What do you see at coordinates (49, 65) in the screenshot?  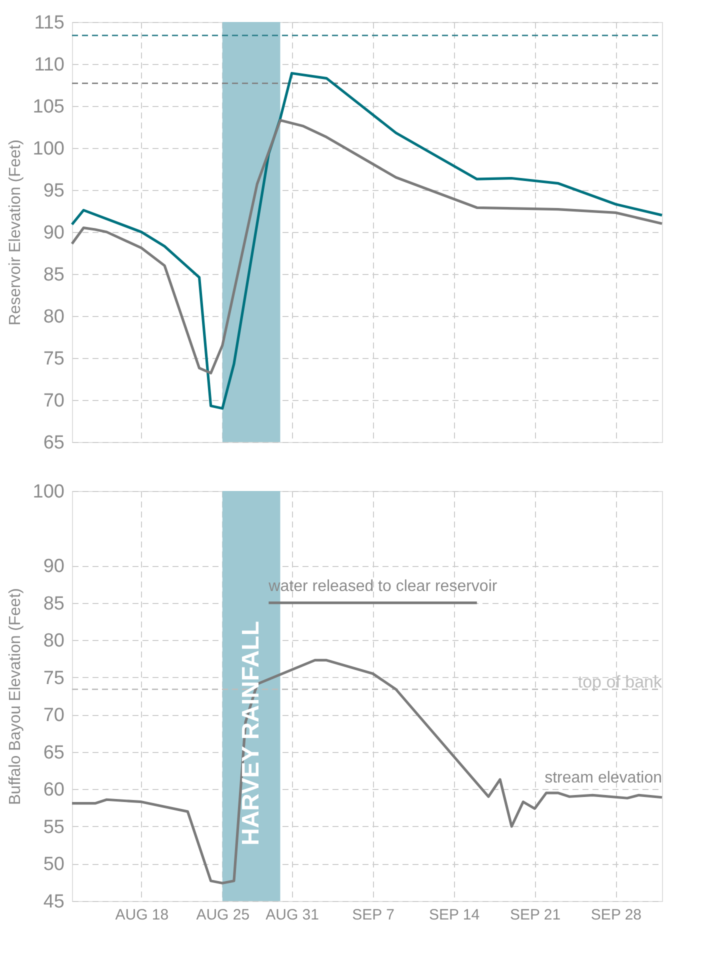 I see `y-tick-label: 110` at bounding box center [49, 65].